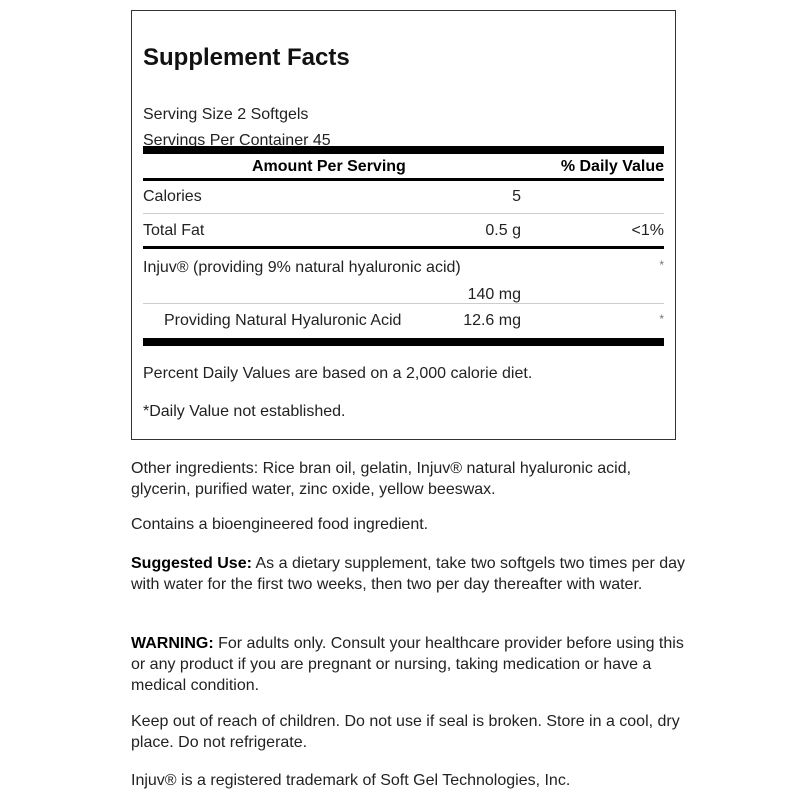  Describe the element at coordinates (237, 140) in the screenshot. I see `servings-per-container: Servings Per Container 45` at that location.